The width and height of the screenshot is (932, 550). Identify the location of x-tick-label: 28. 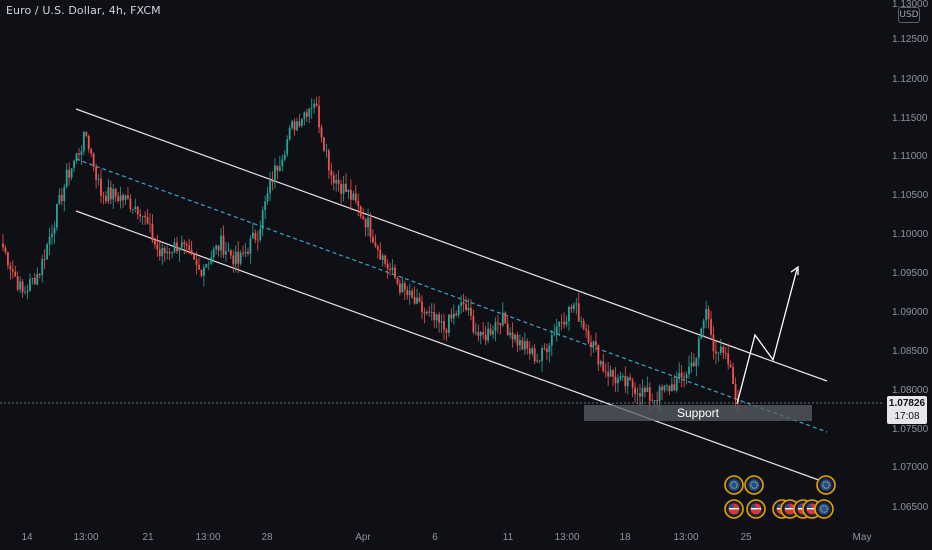
(267, 537).